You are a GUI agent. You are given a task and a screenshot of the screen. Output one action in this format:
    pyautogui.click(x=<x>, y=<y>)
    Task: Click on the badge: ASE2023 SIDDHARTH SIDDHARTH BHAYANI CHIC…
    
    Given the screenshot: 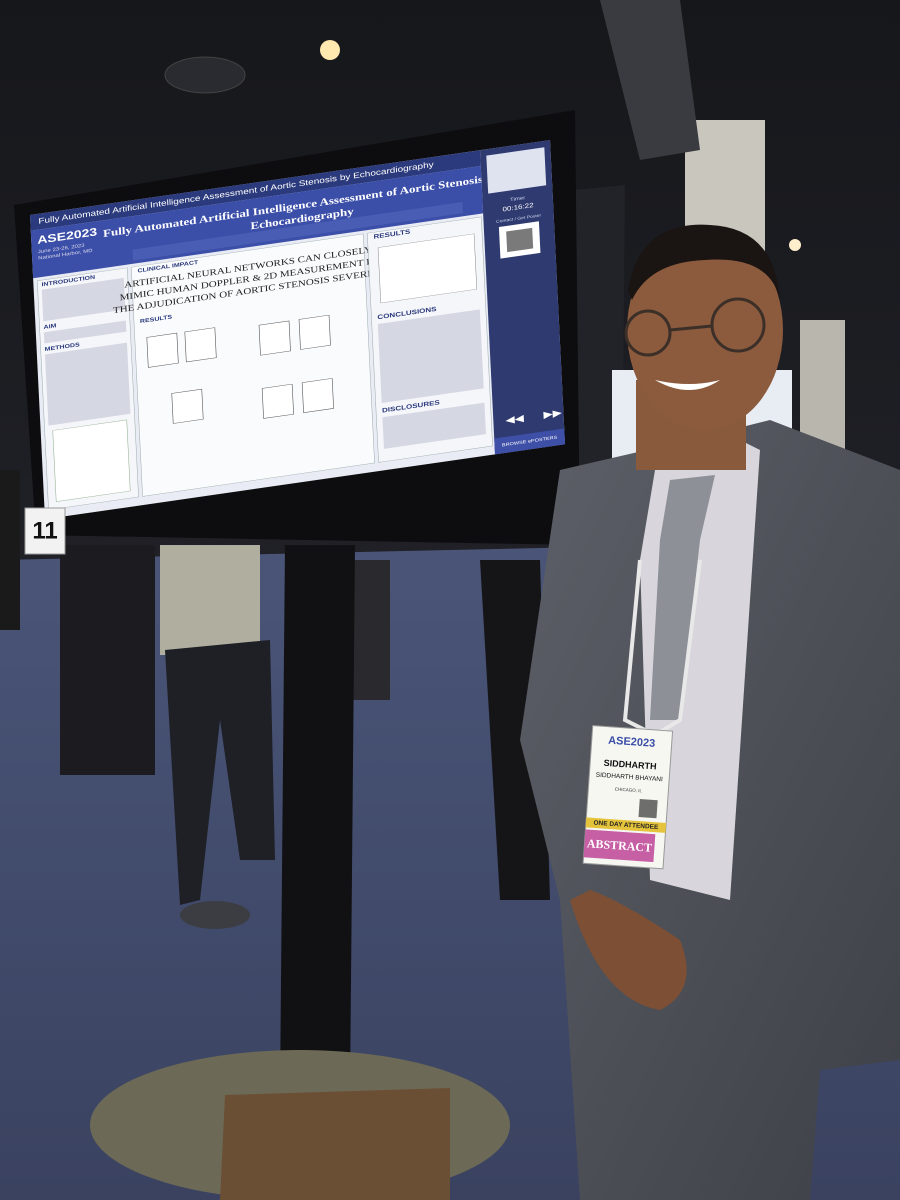 What is the action you would take?
    pyautogui.click(x=628, y=797)
    